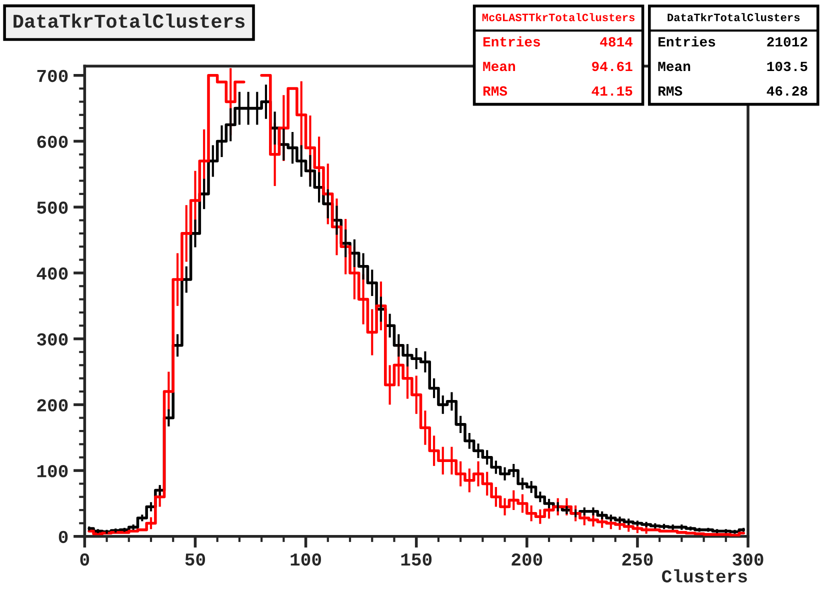 This screenshot has height=596, width=822. I want to click on y-tick-label: 100, so click(52, 471).